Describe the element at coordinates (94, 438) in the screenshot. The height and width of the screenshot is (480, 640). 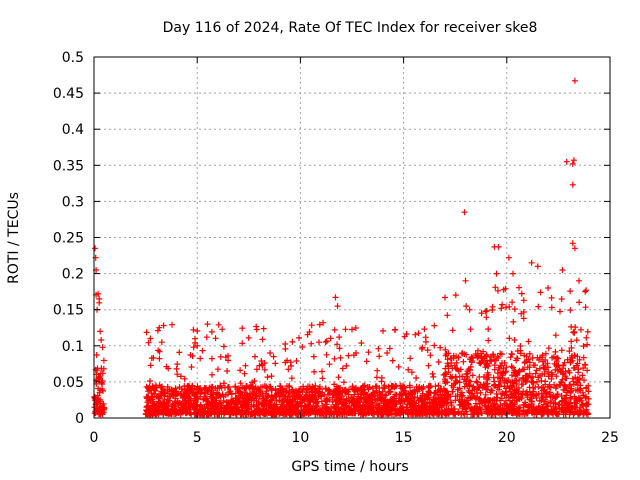
I see `x-tick-label: 0` at that location.